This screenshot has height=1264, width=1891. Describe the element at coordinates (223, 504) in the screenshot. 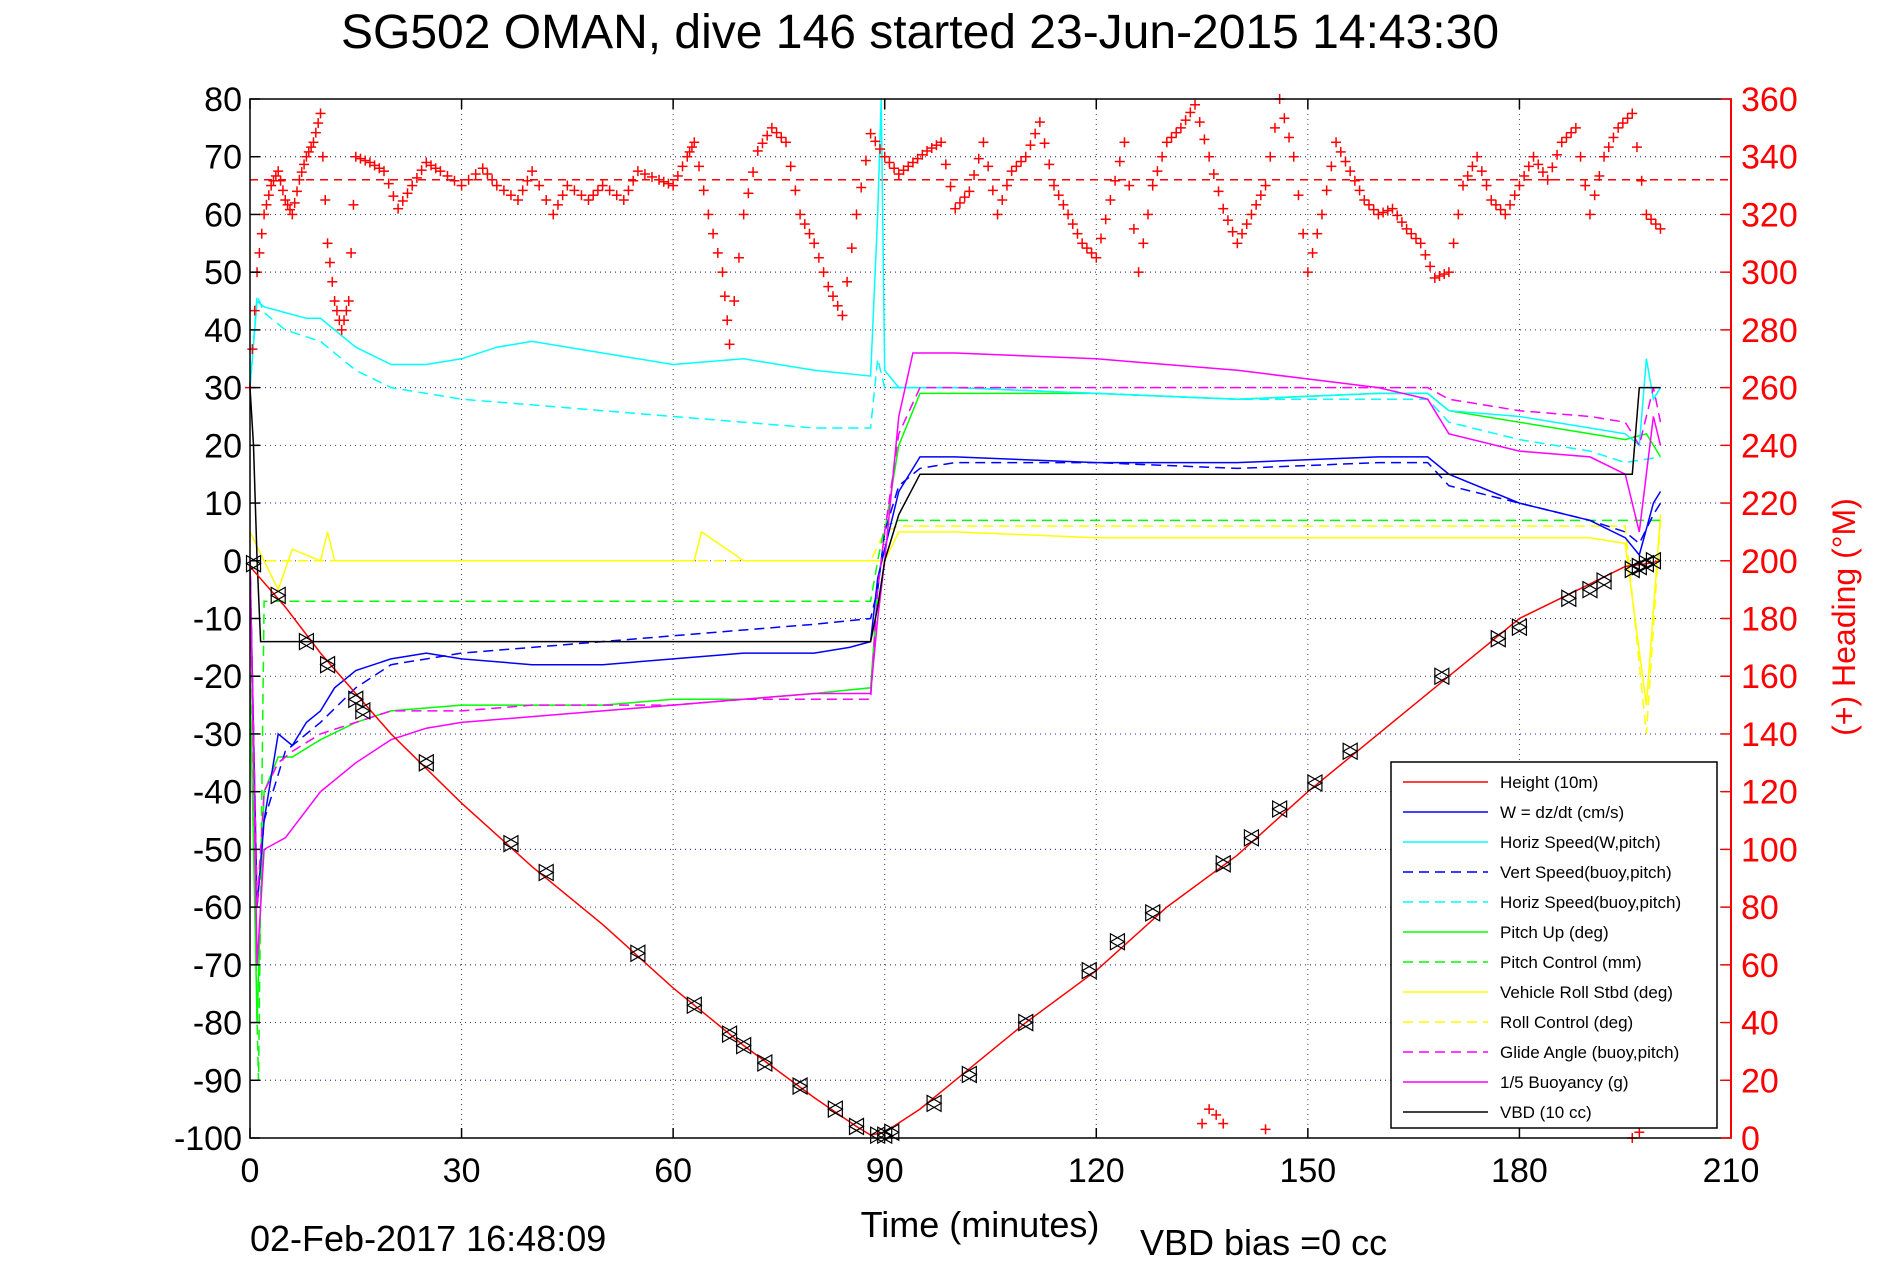

I see `y-tick-label-left: 10` at that location.